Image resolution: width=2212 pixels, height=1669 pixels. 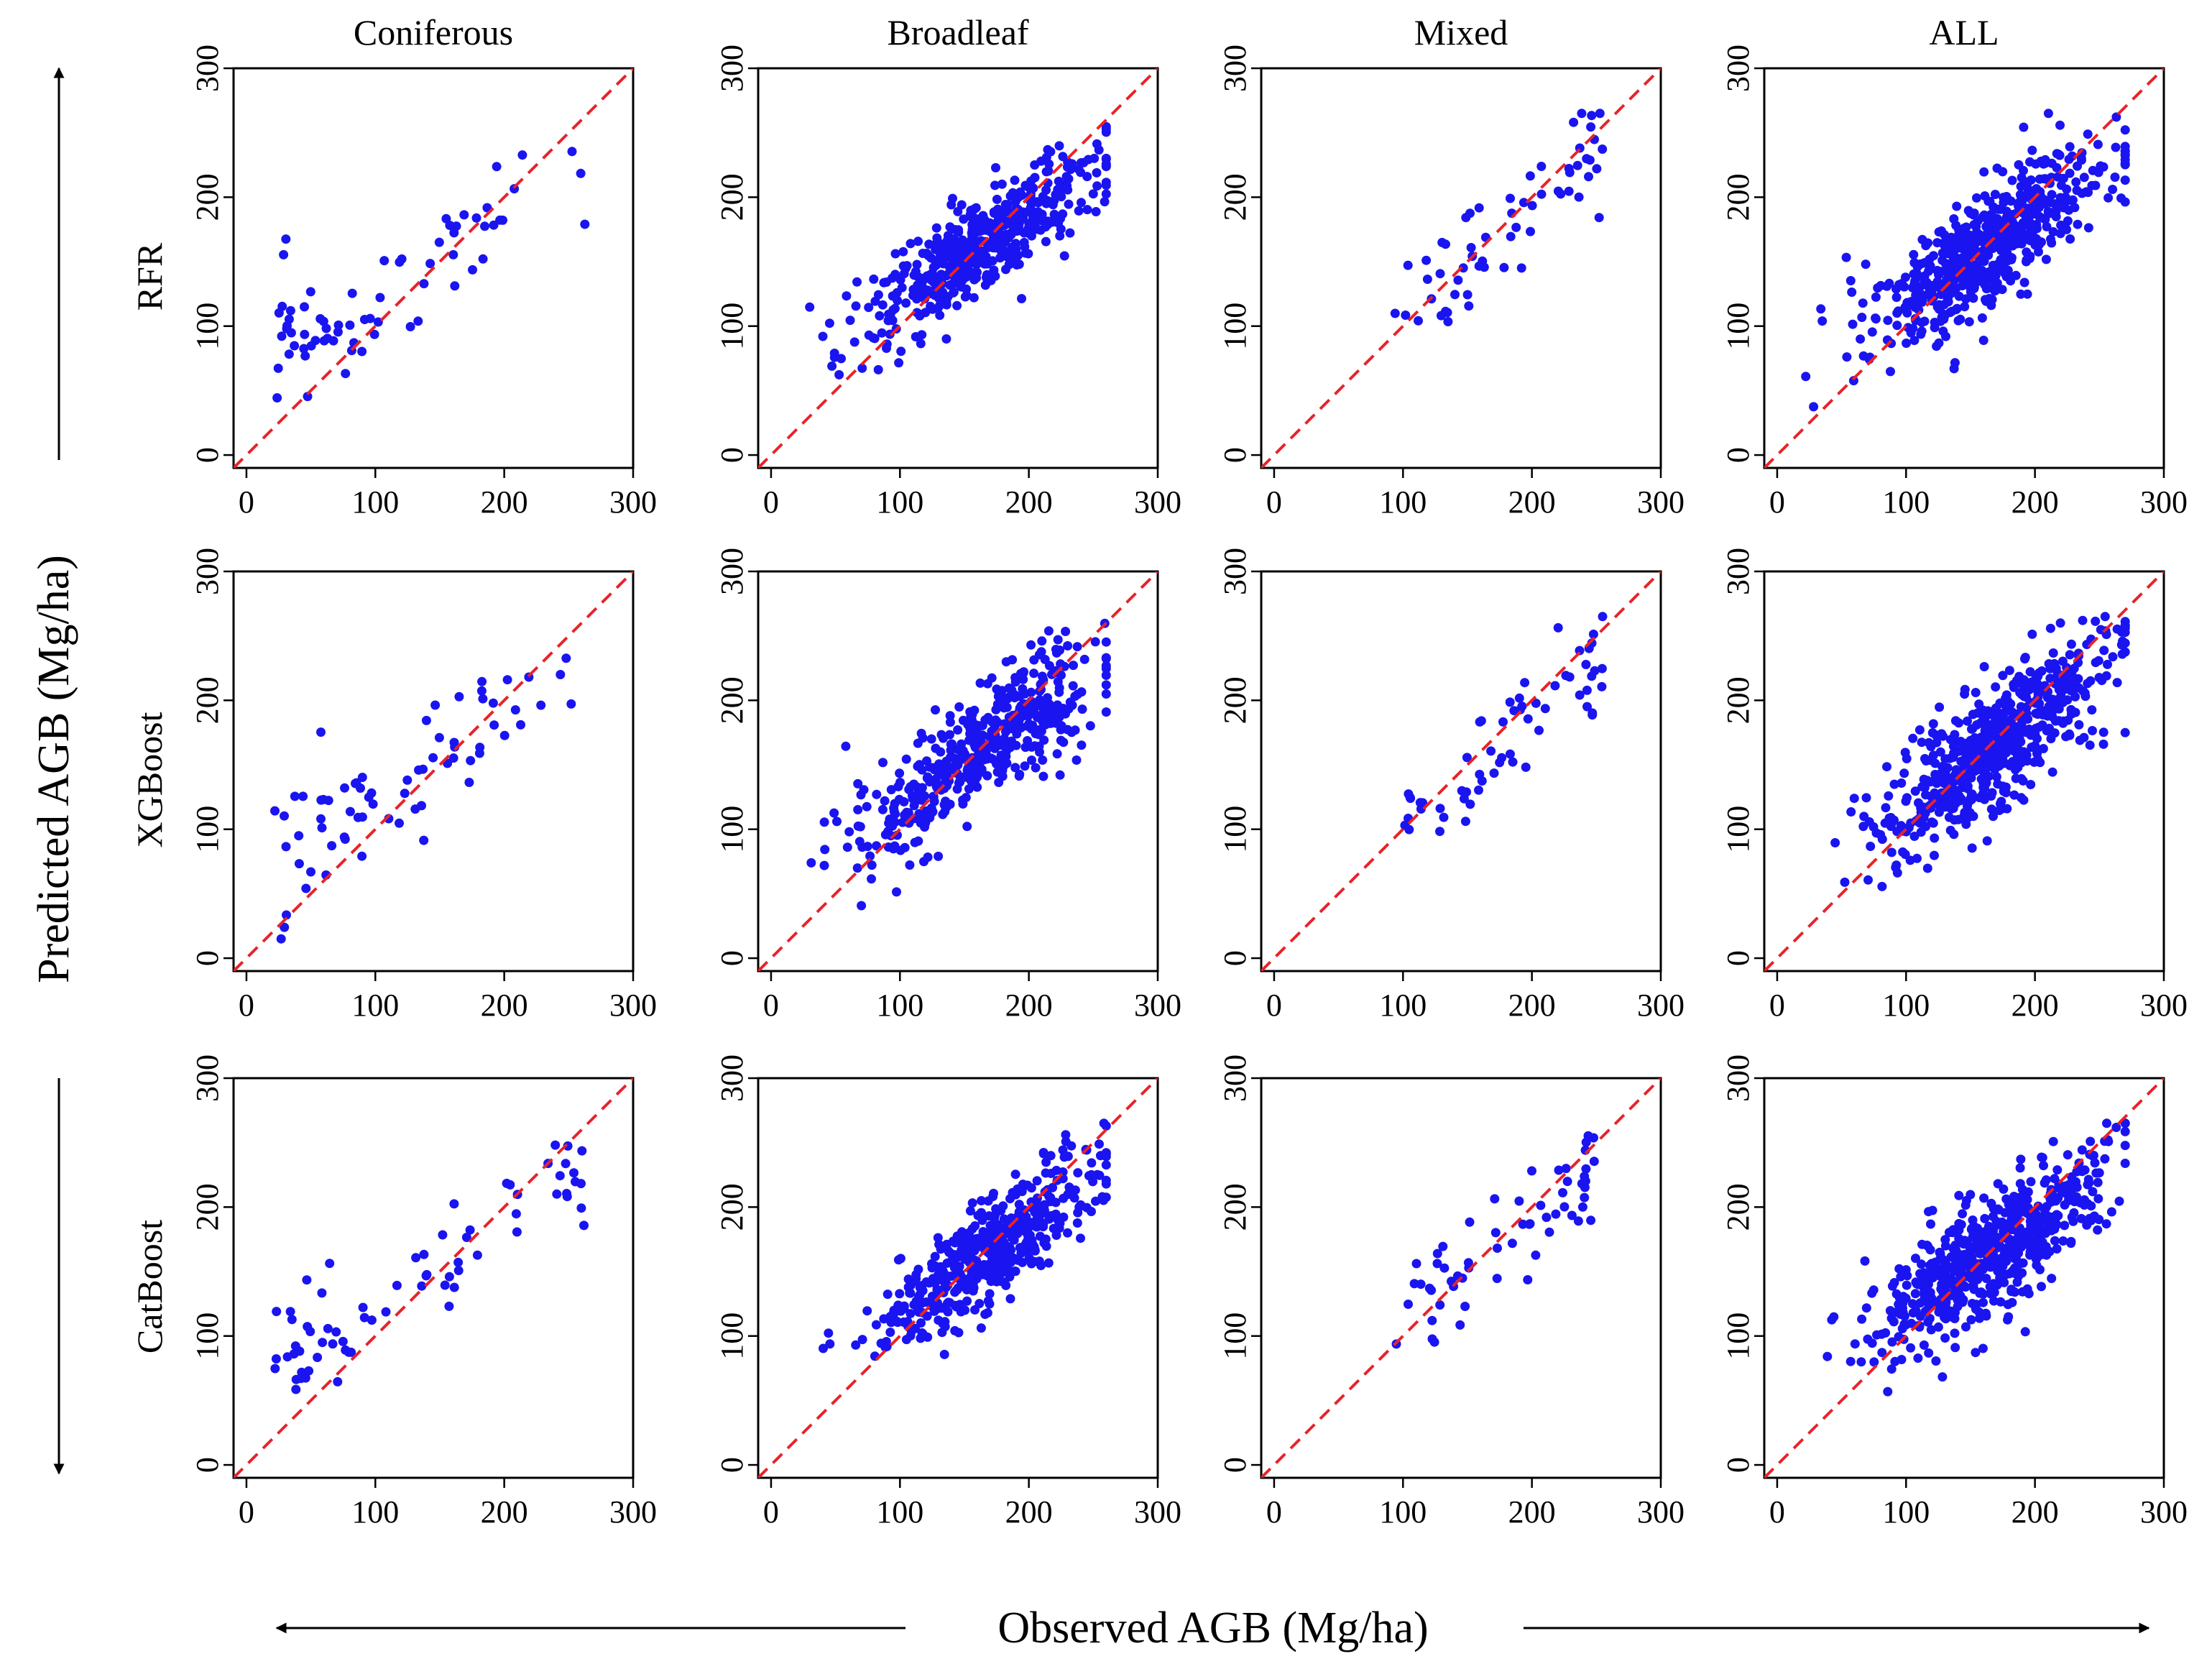 I want to click on plot-area, so click(x=958, y=268).